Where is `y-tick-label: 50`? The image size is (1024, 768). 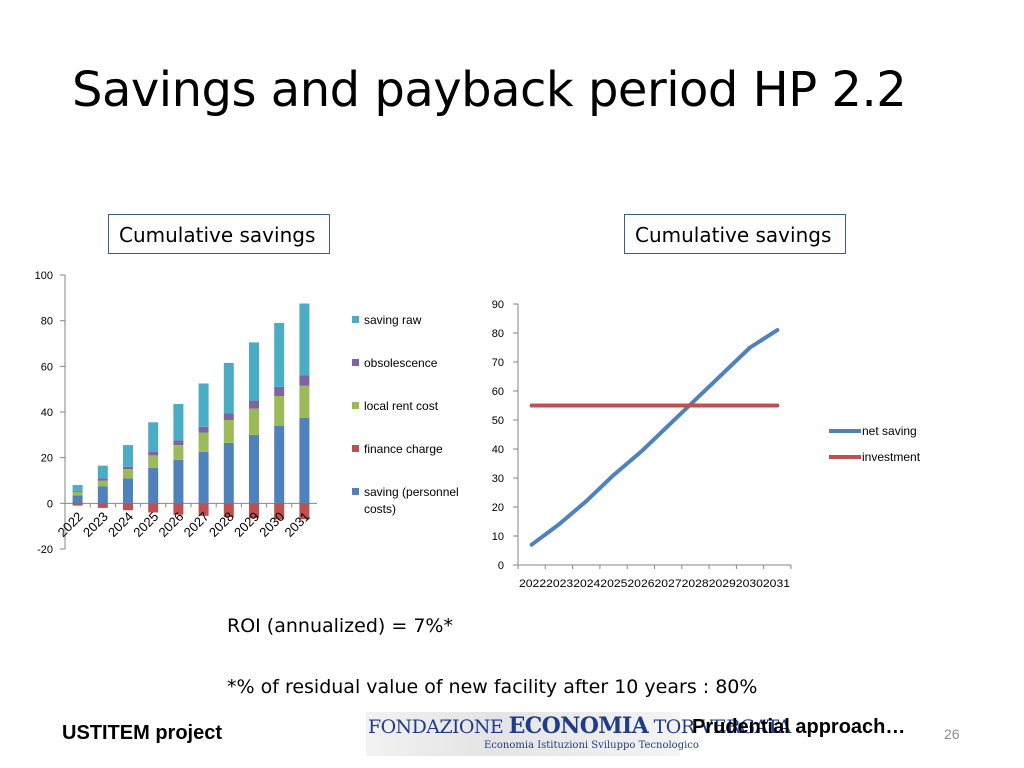 y-tick-label: 50 is located at coordinates (498, 421).